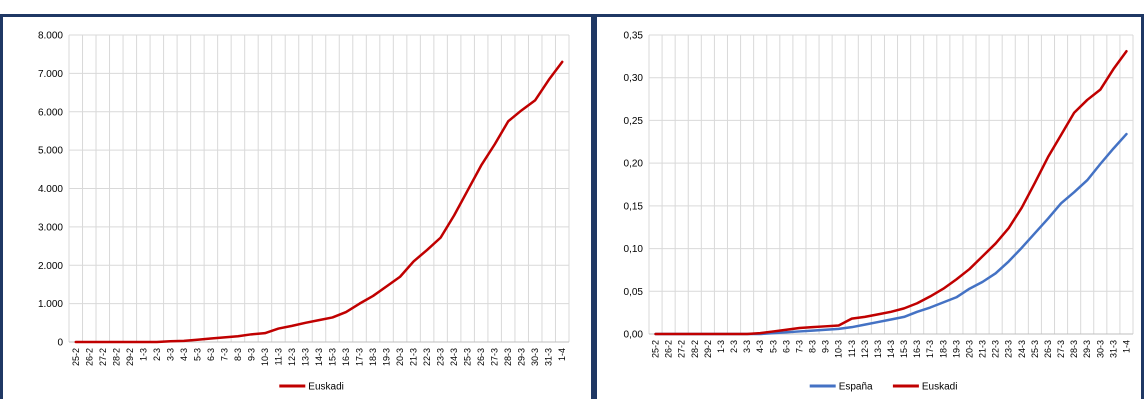  What do you see at coordinates (50, 151) in the screenshot?
I see `y-tick-label: 5.000` at bounding box center [50, 151].